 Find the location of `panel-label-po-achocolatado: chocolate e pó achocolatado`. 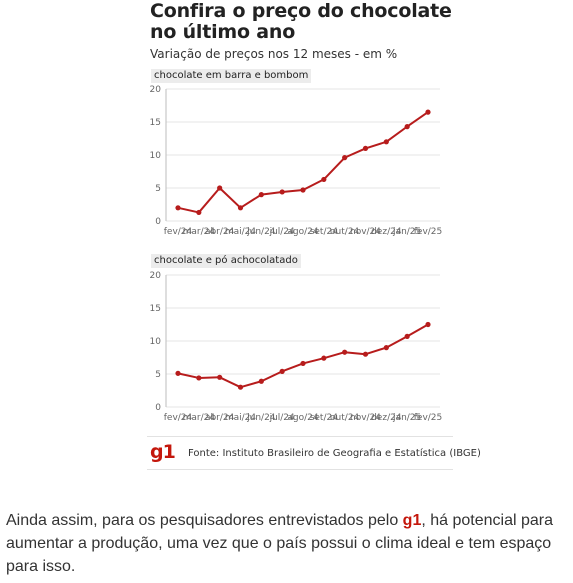

panel-label-po-achocolatado: chocolate e pó achocolatado is located at coordinates (226, 261).